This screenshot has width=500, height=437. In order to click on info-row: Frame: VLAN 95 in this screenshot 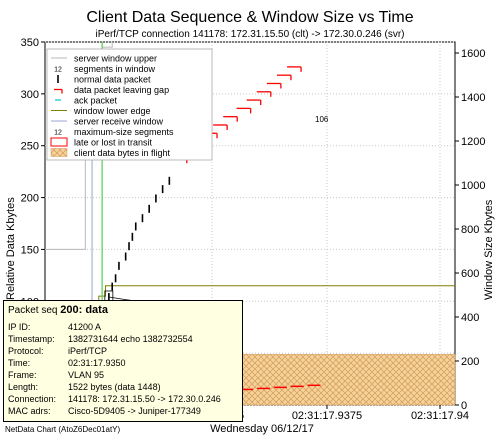, I will do `click(56, 375)`.